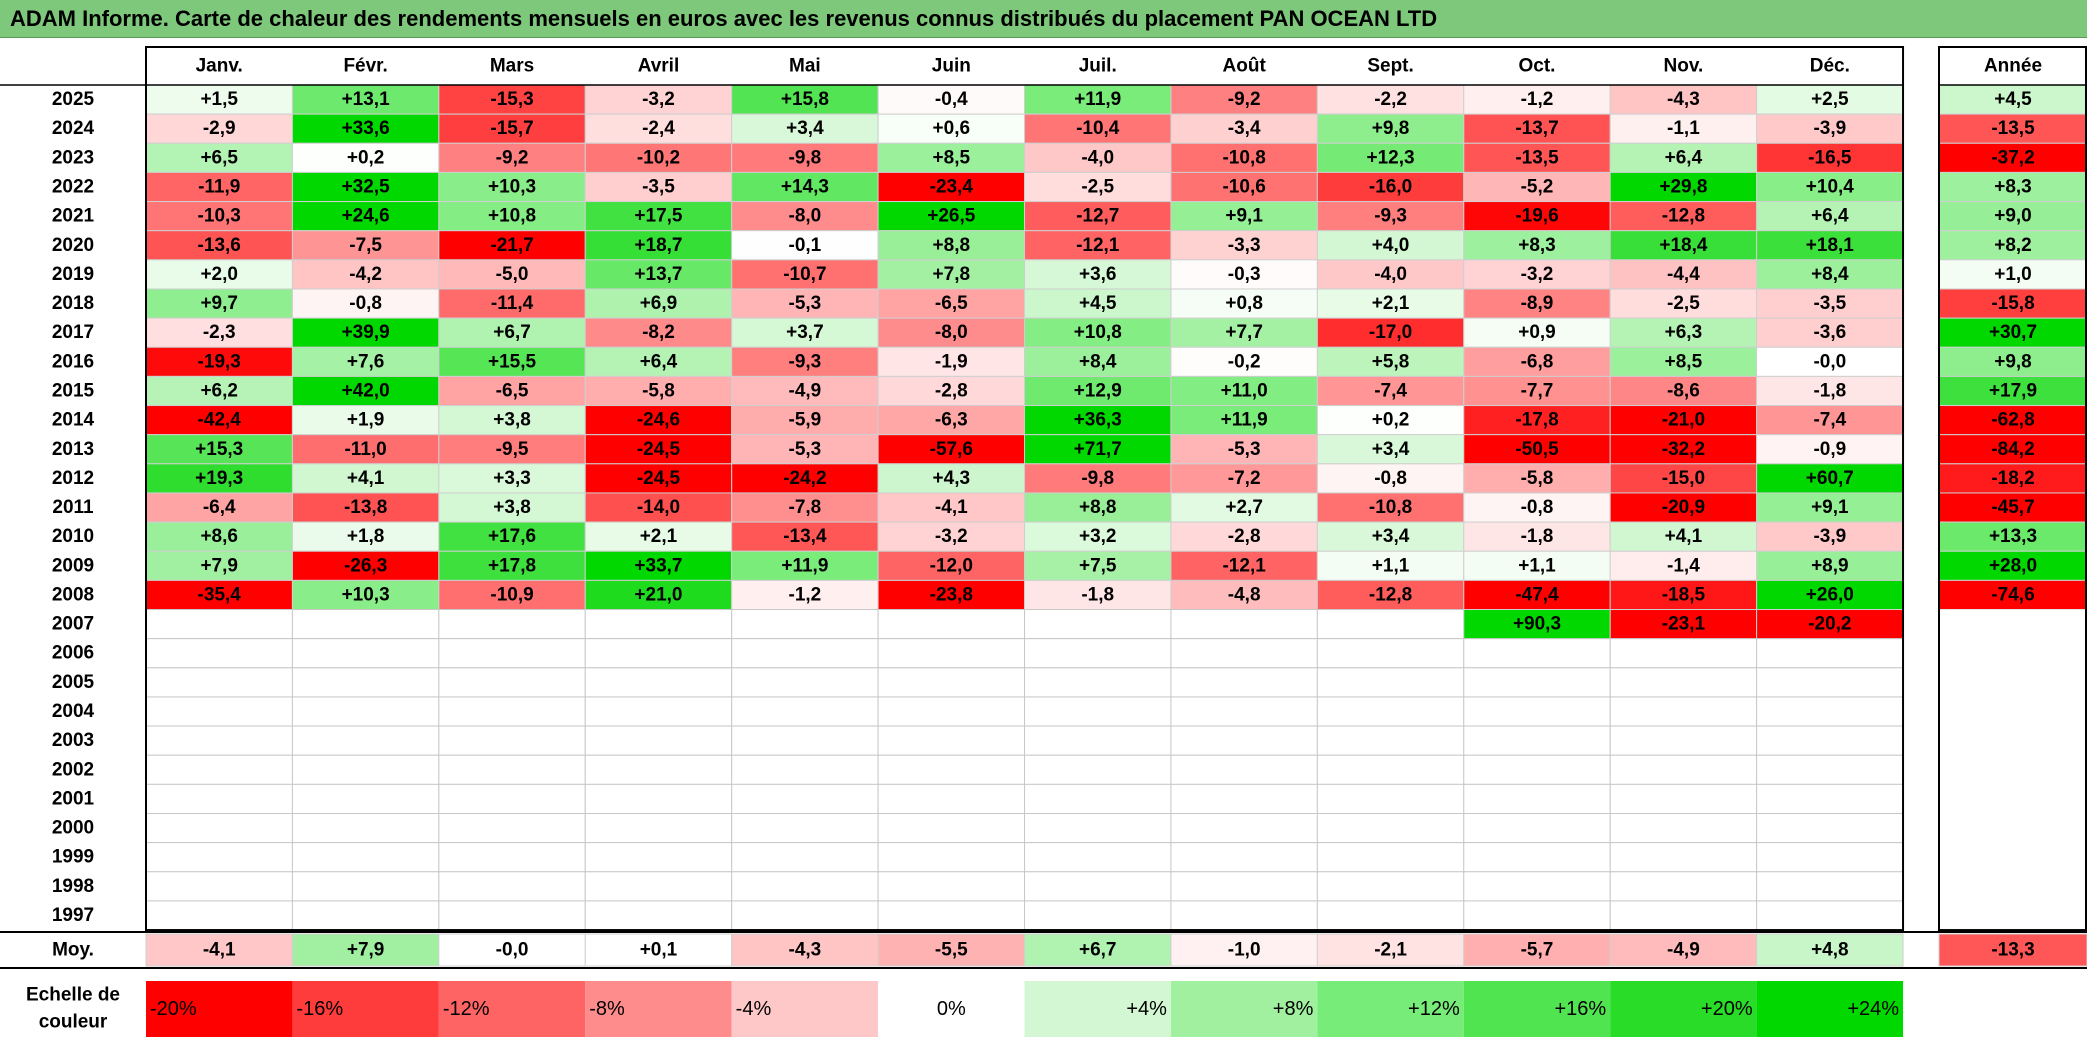 The width and height of the screenshot is (2087, 1037). I want to click on cell-value: +17,8, so click(512, 565).